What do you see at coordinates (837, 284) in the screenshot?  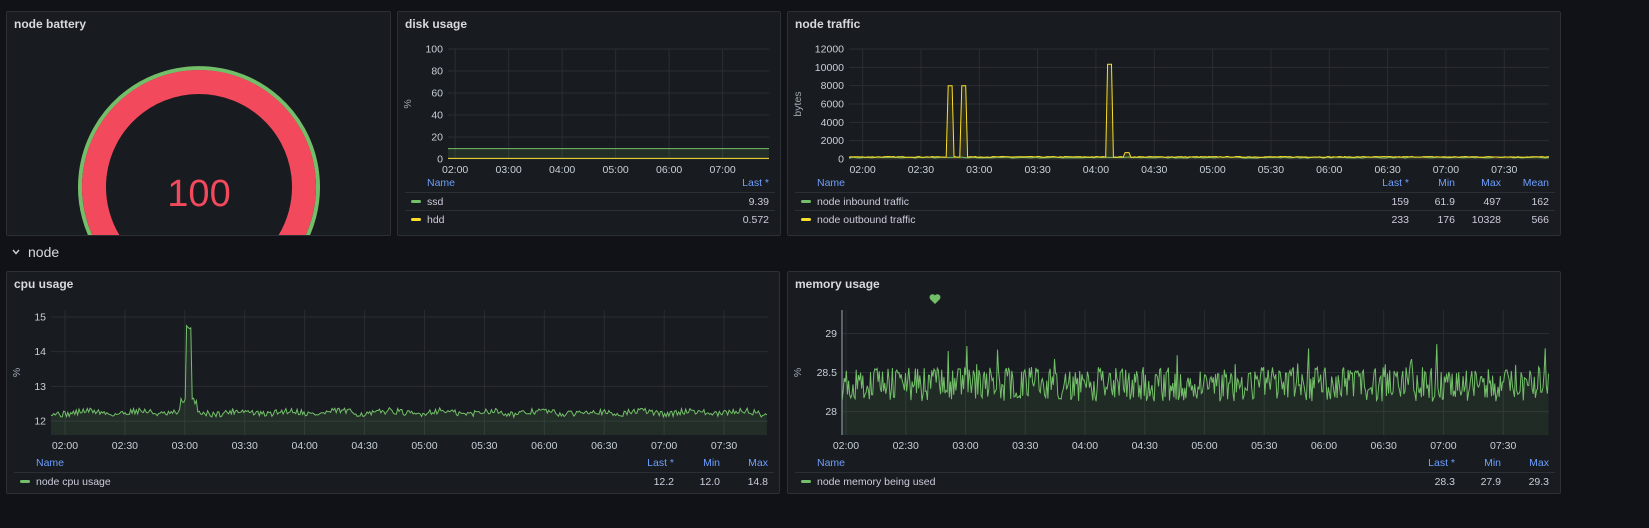 I see `panel-title: memory usage` at bounding box center [837, 284].